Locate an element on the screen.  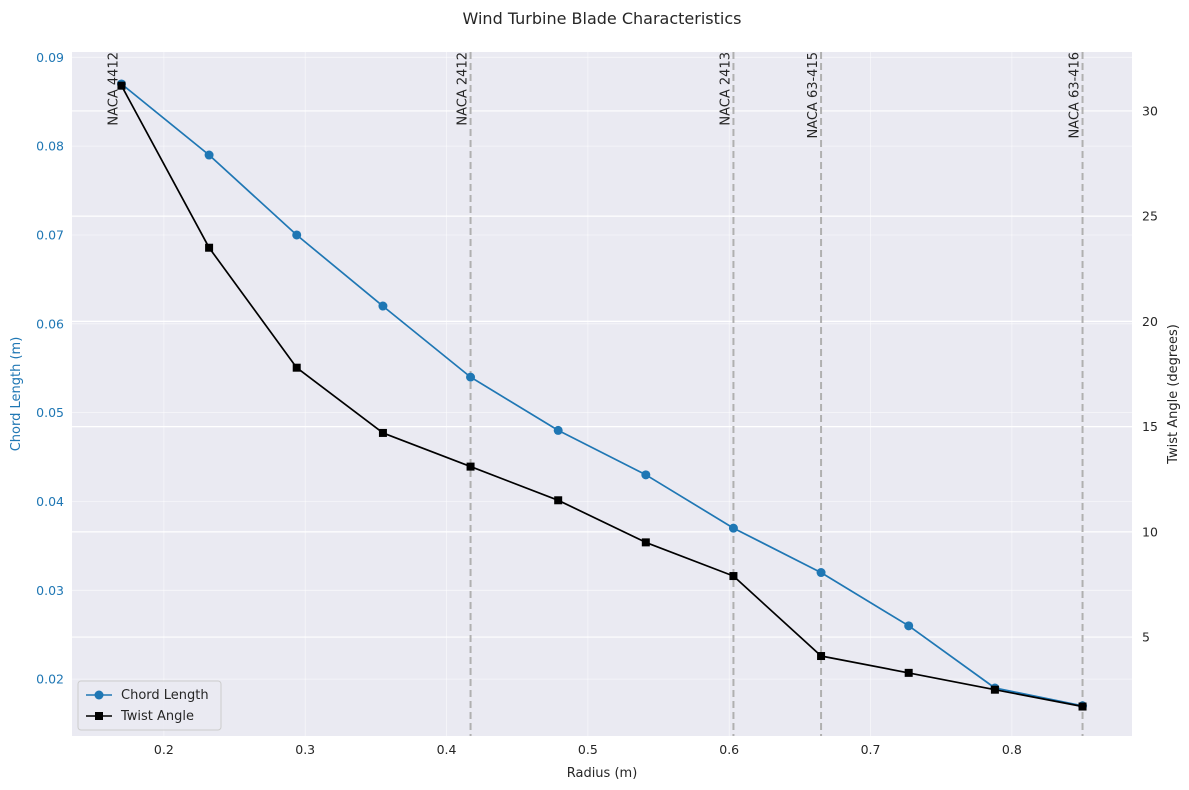
legend-twist-label: Twist Angle is located at coordinates (157, 716).